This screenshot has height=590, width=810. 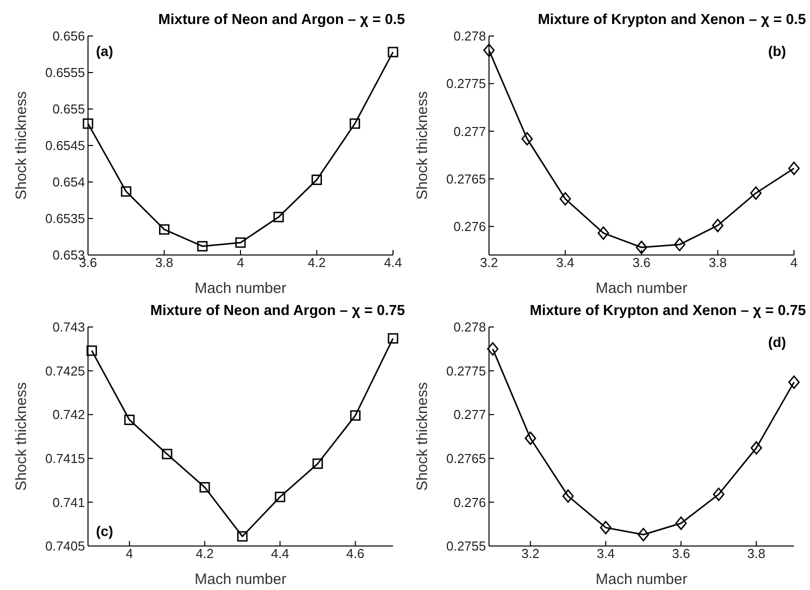 What do you see at coordinates (105, 531) in the screenshot?
I see `annotation: (c)` at bounding box center [105, 531].